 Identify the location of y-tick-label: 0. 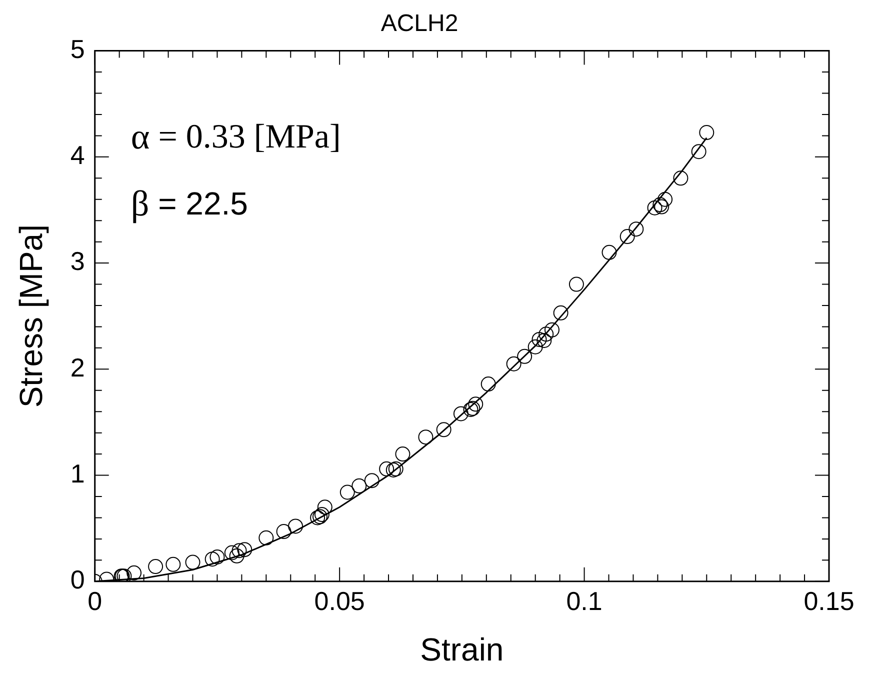
(77, 579).